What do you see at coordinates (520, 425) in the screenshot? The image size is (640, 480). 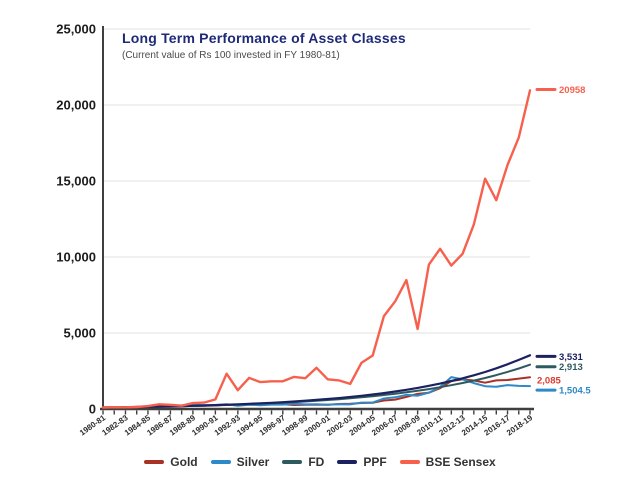 I see `x-axis-tick-label: 2018-19` at bounding box center [520, 425].